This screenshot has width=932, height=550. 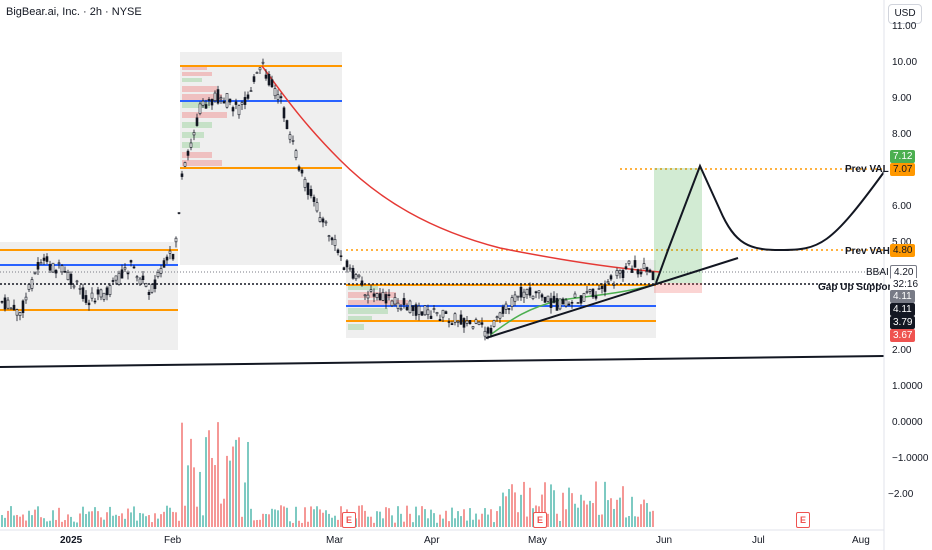 What do you see at coordinates (74, 12) in the screenshot?
I see `chart-title: BigBear.ai, Inc. · 2h · NYSE` at bounding box center [74, 12].